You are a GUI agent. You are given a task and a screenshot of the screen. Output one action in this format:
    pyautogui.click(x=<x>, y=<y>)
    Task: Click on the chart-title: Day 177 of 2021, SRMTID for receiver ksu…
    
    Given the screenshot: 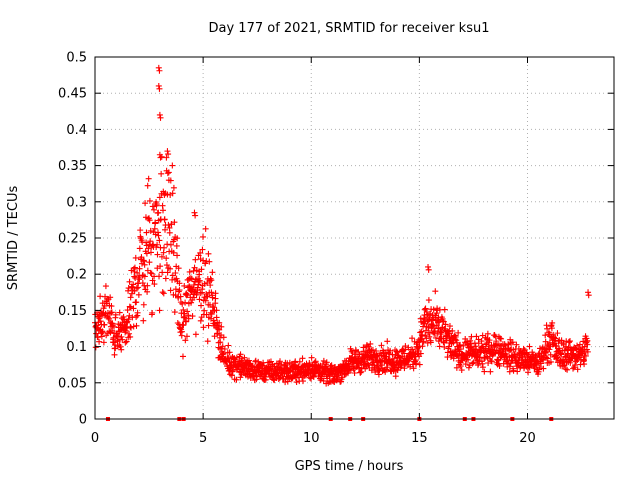 What is the action you would take?
    pyautogui.click(x=349, y=28)
    